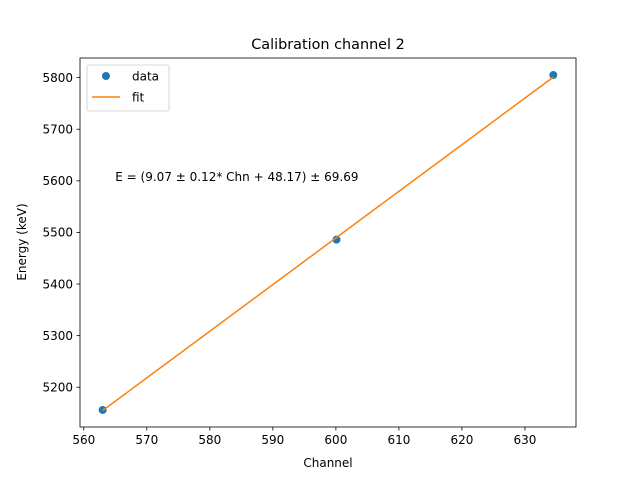  Describe the element at coordinates (106, 76) in the screenshot. I see `legend-marker-swatch` at that location.